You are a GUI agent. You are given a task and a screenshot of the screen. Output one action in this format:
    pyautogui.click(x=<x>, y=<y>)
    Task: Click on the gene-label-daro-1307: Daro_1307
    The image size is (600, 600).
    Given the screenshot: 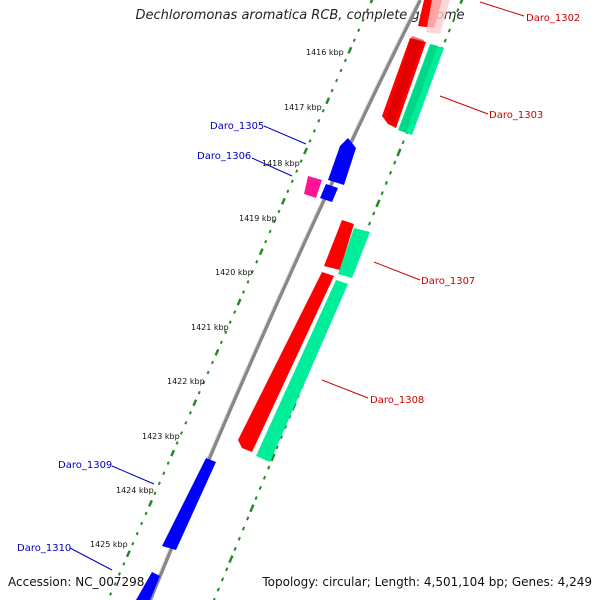 What is the action you would take?
    pyautogui.click(x=448, y=281)
    